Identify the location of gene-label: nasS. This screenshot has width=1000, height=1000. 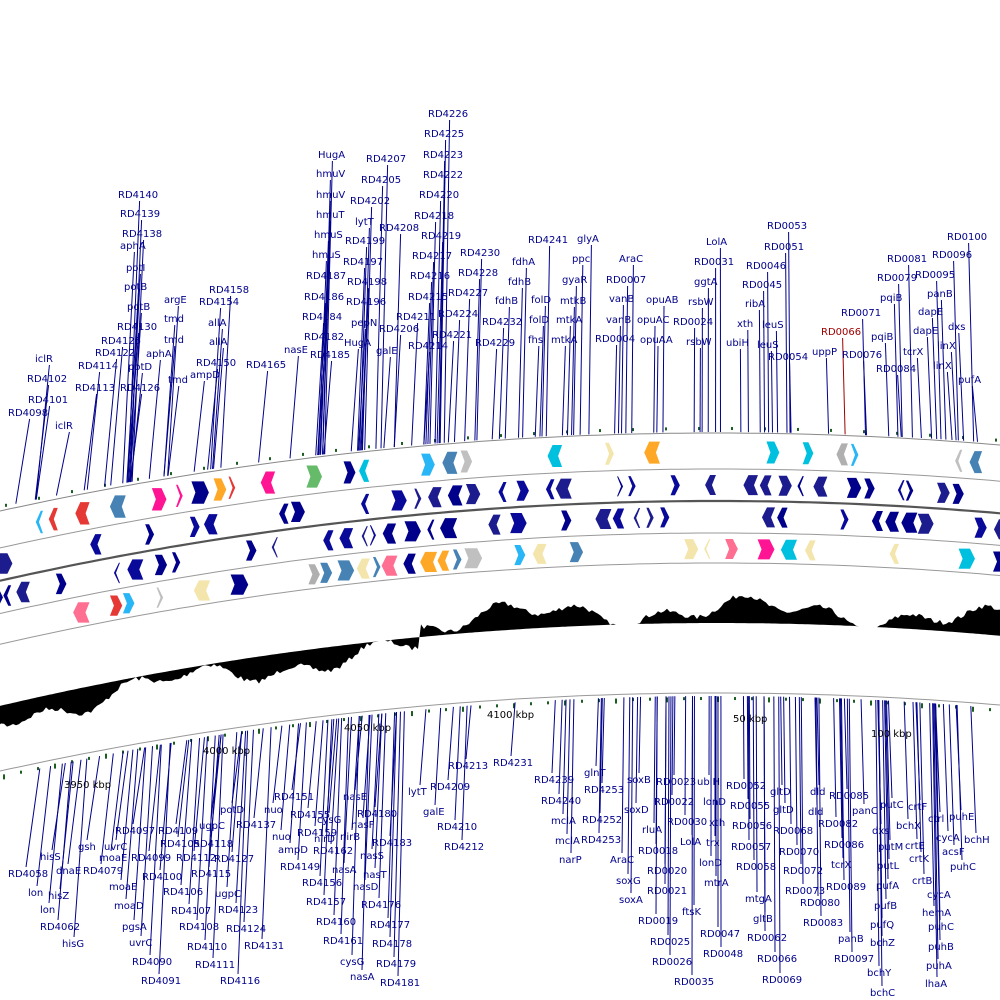
(372, 856).